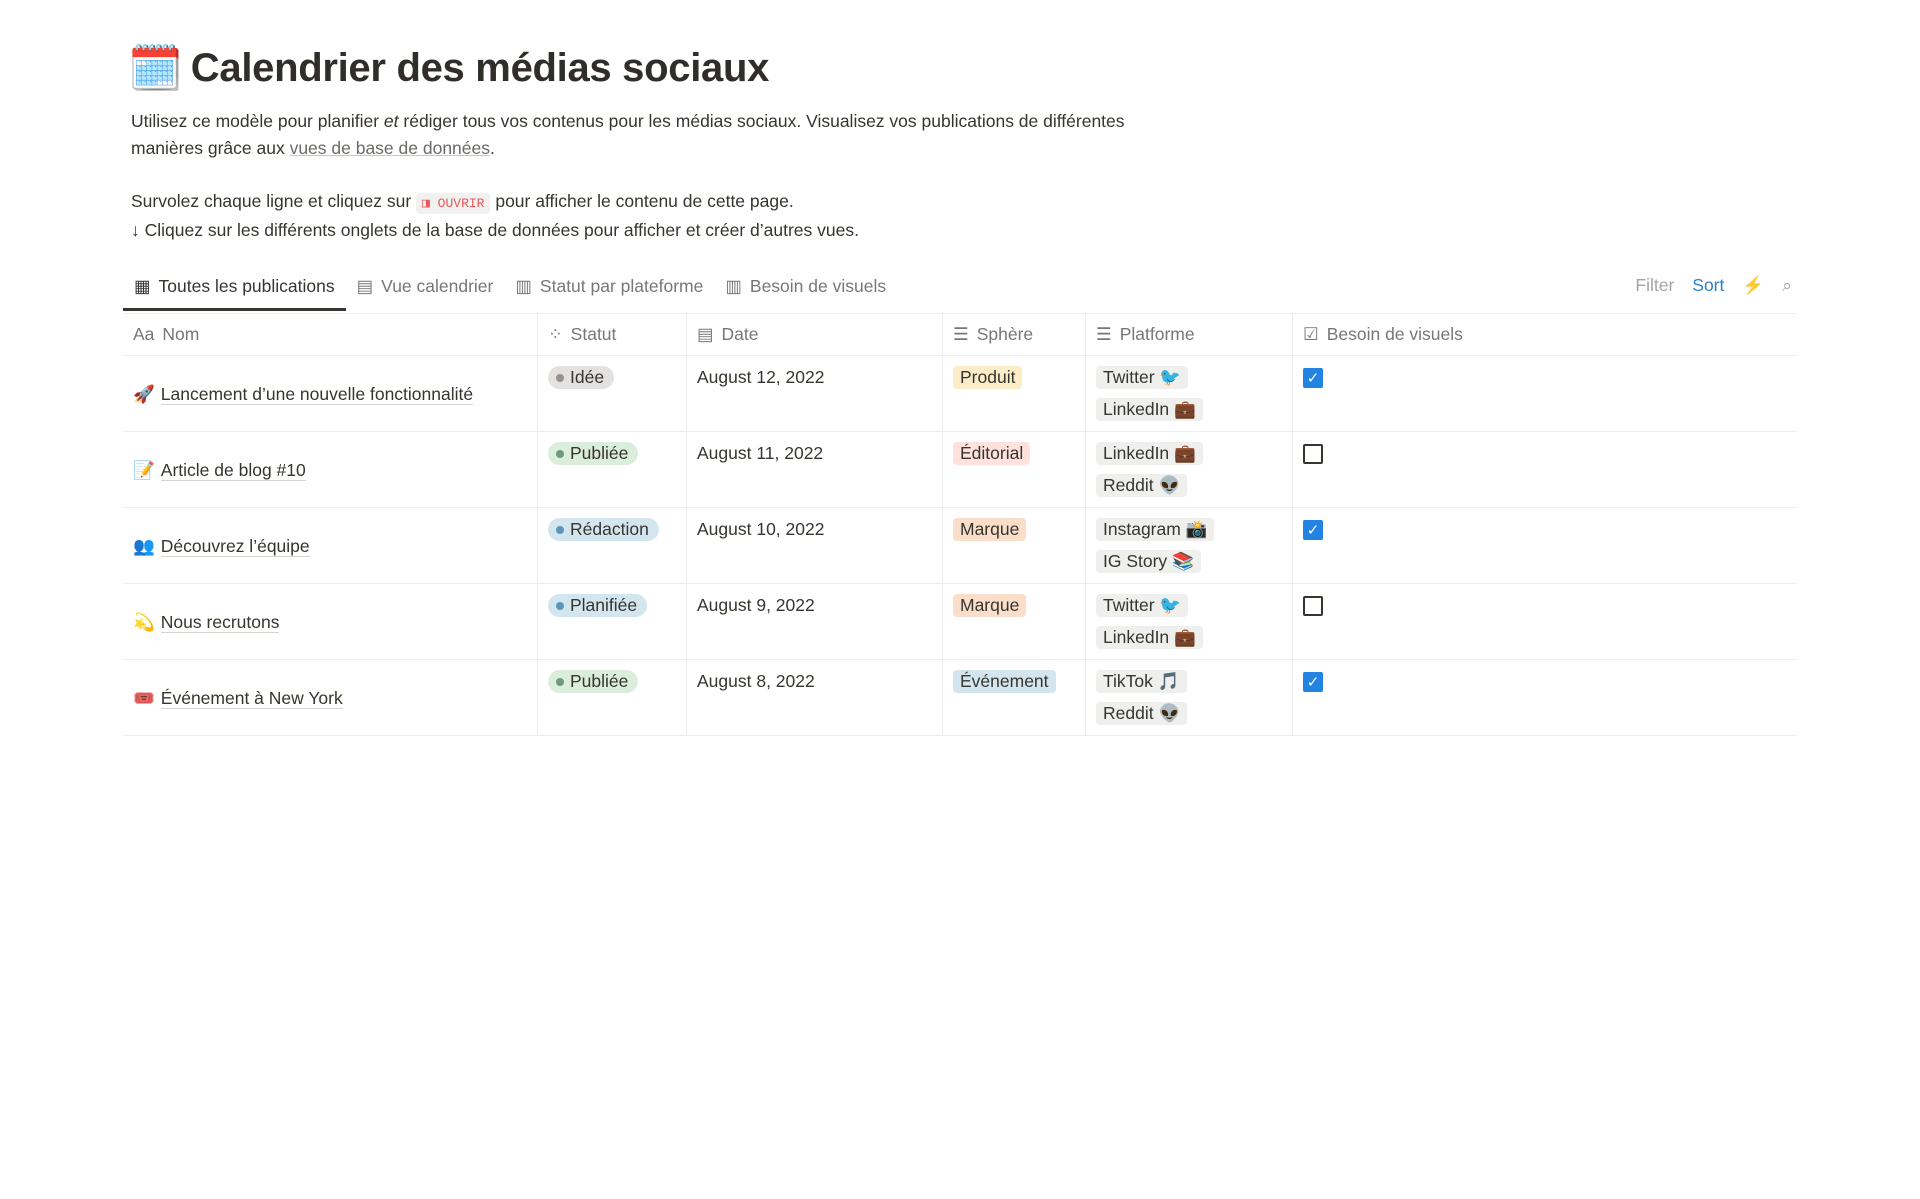  What do you see at coordinates (144, 546) in the screenshot?
I see `row-emoji-icon: 👥` at bounding box center [144, 546].